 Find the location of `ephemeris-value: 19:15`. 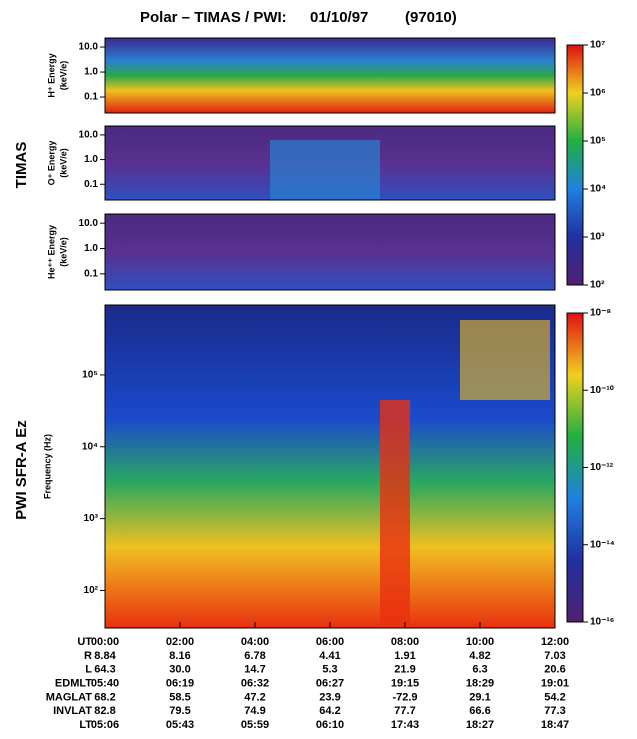

ephemeris-value: 19:15 is located at coordinates (405, 684).